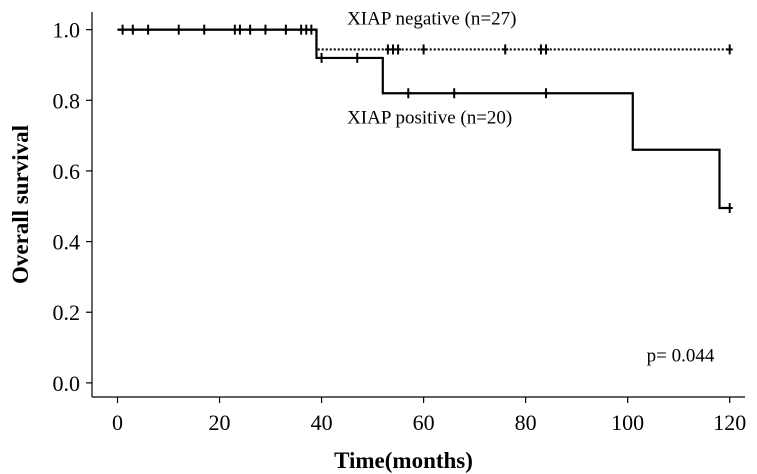 This screenshot has width=757, height=474. What do you see at coordinates (67, 242) in the screenshot?
I see `y-tick-label: 0.4` at bounding box center [67, 242].